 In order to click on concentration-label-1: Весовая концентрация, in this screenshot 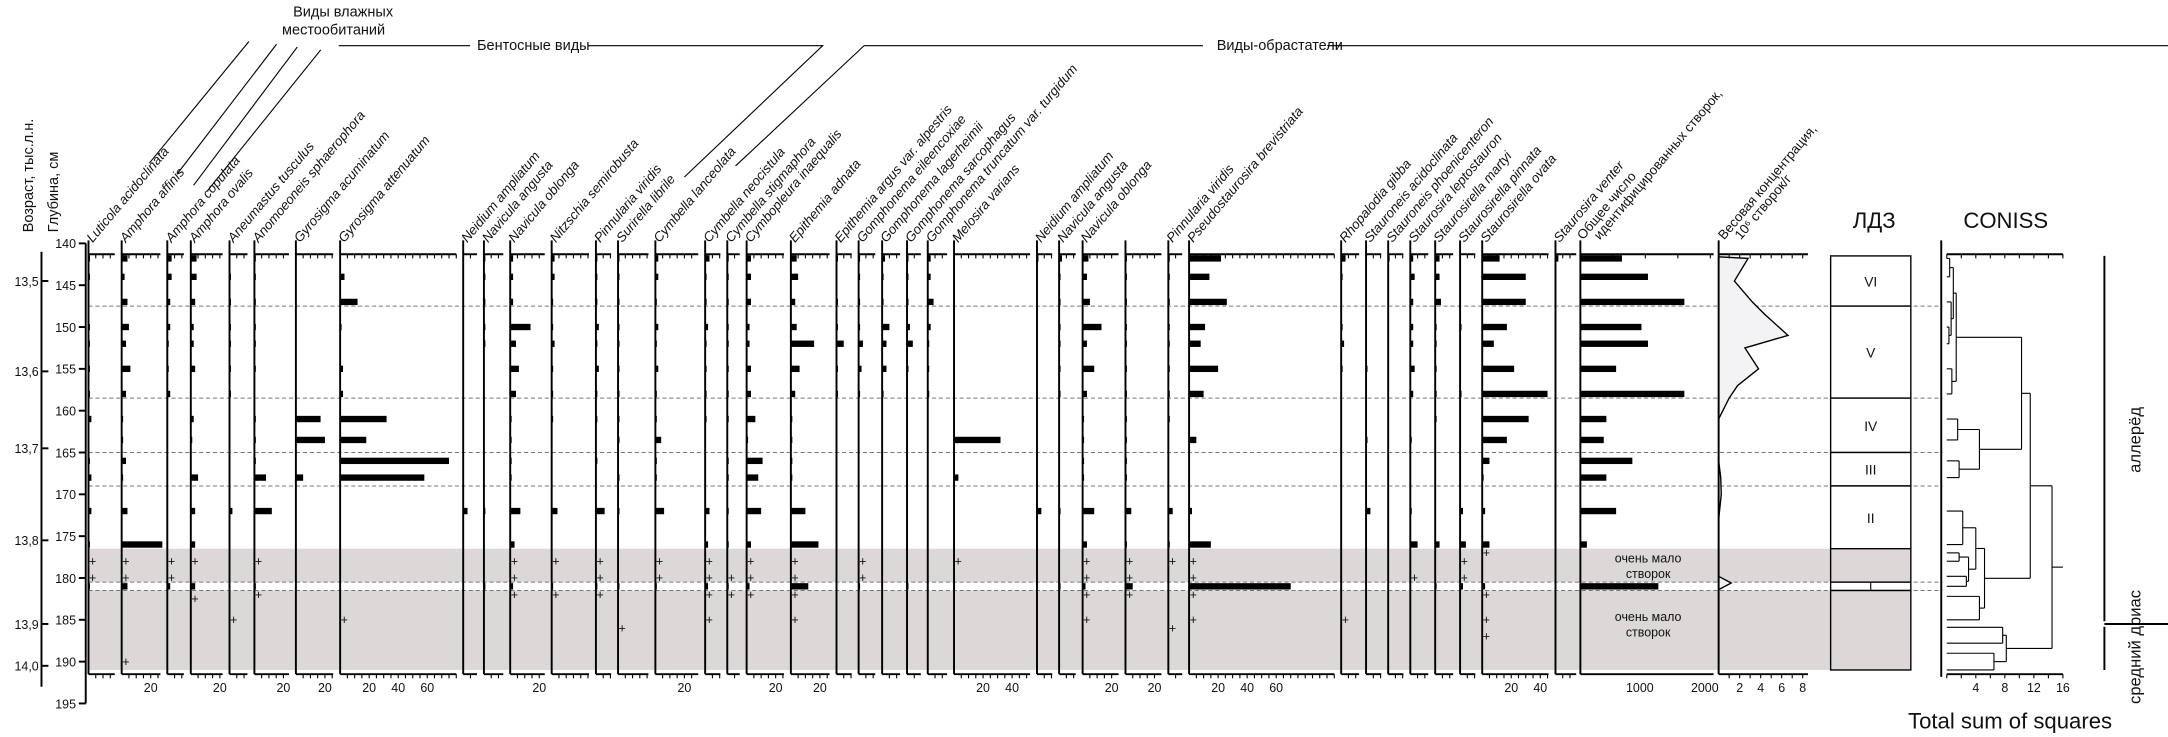, I will do `click(1767, 182)`.